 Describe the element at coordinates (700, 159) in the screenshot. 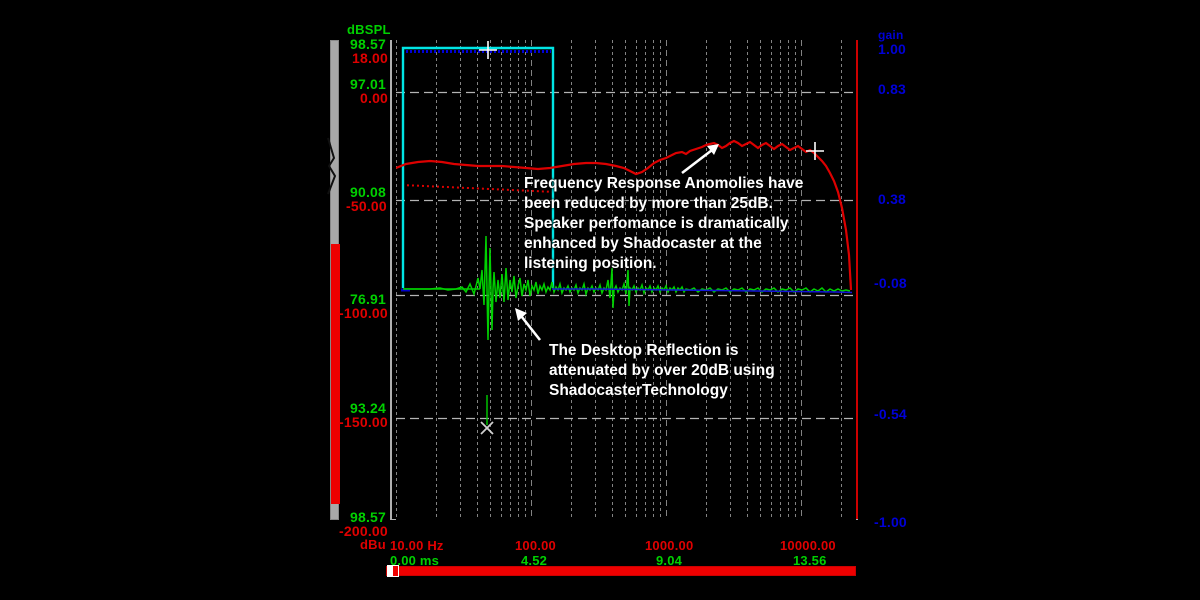

I see `arrow-to-response-icon` at that location.